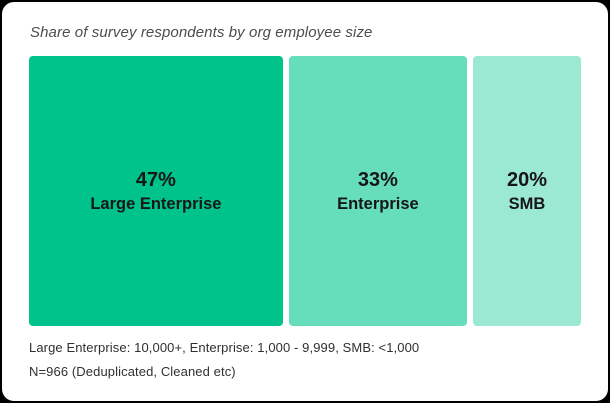  What do you see at coordinates (155, 179) in the screenshot?
I see `segment-value-label: 47%` at bounding box center [155, 179].